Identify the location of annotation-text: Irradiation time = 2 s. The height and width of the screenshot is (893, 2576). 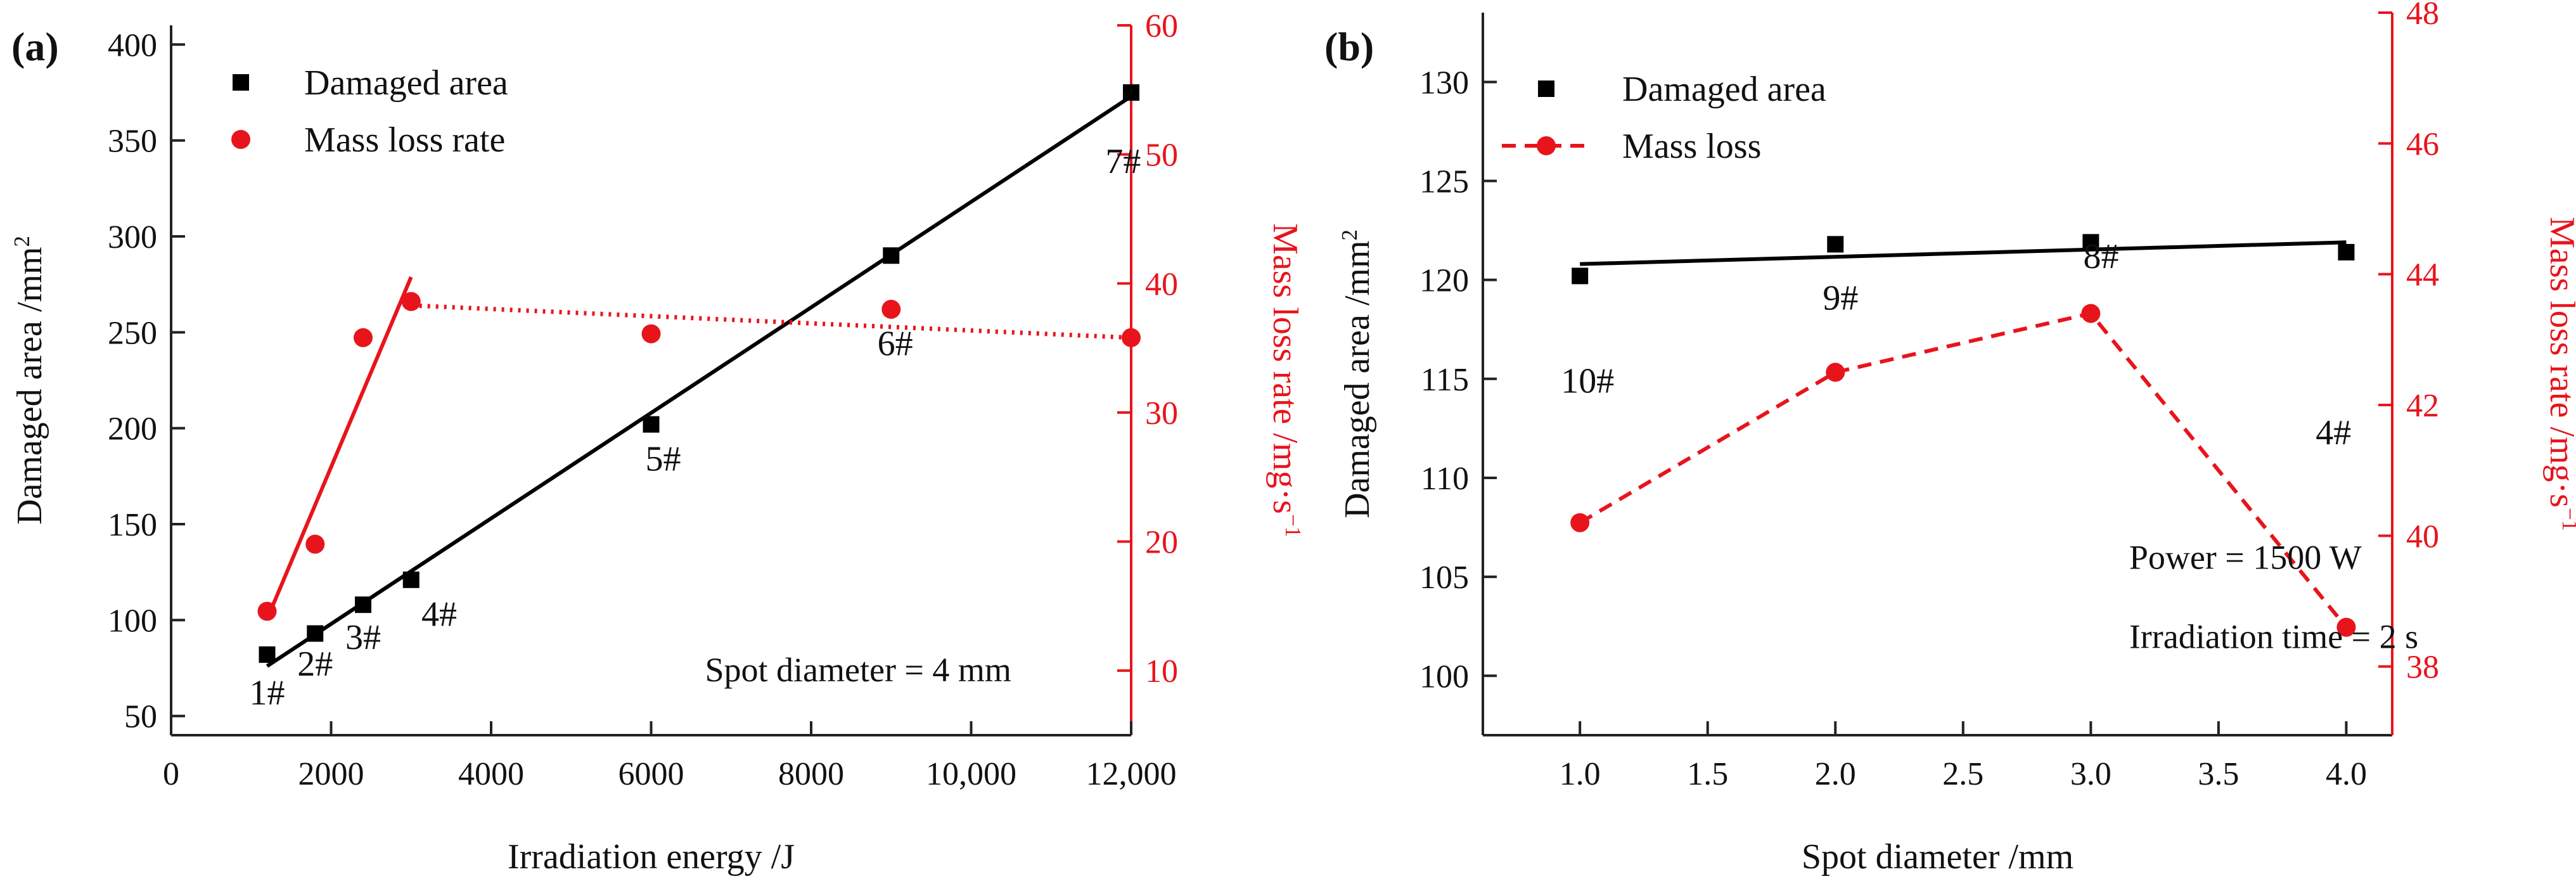
(2273, 637).